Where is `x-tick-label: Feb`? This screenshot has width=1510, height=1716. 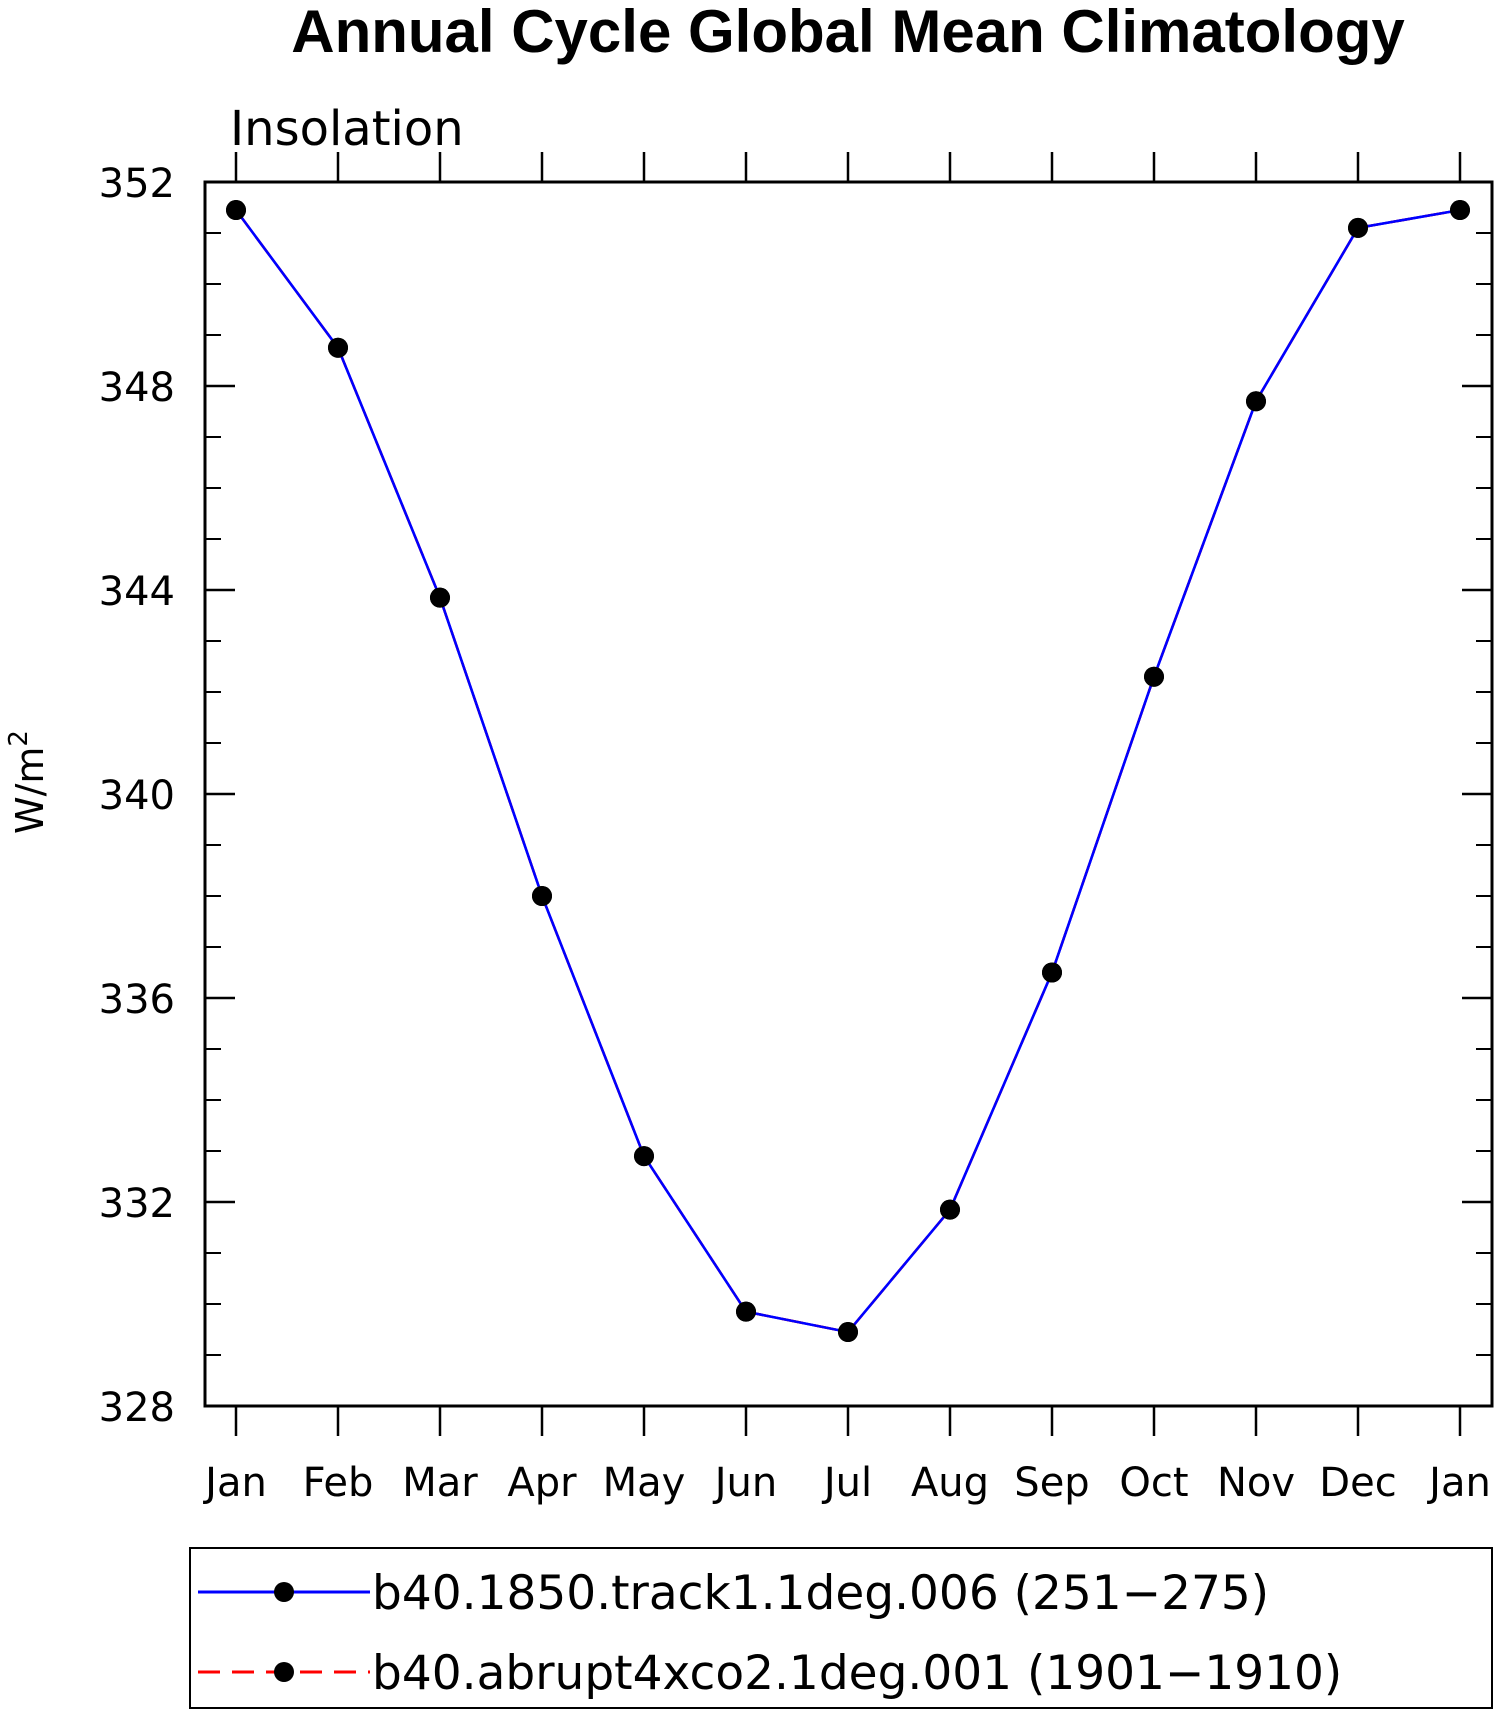
x-tick-label: Feb is located at coordinates (338, 1483).